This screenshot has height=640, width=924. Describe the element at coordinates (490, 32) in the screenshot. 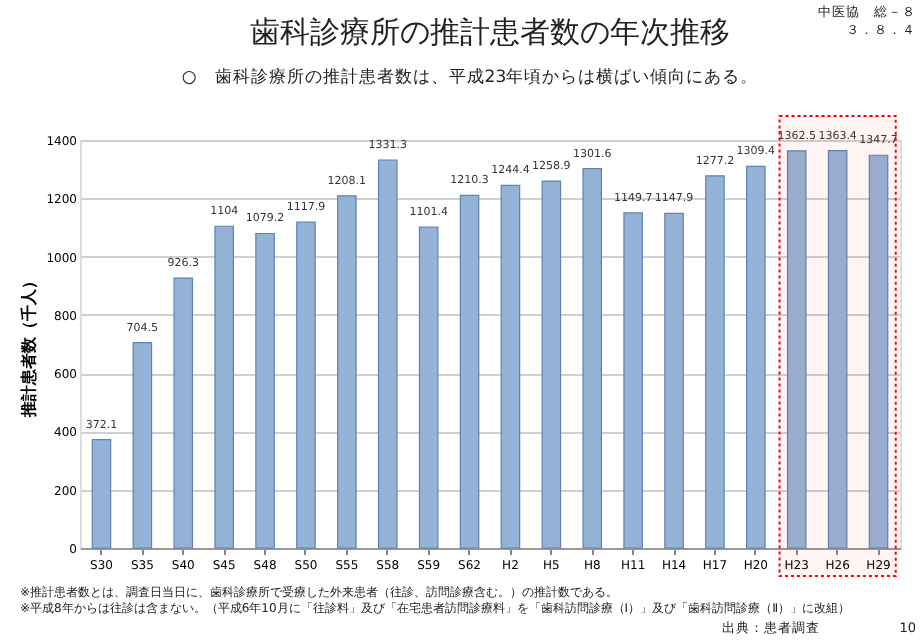

I see `chart-title: 歯科診療所の推計患者数の年次推移` at that location.